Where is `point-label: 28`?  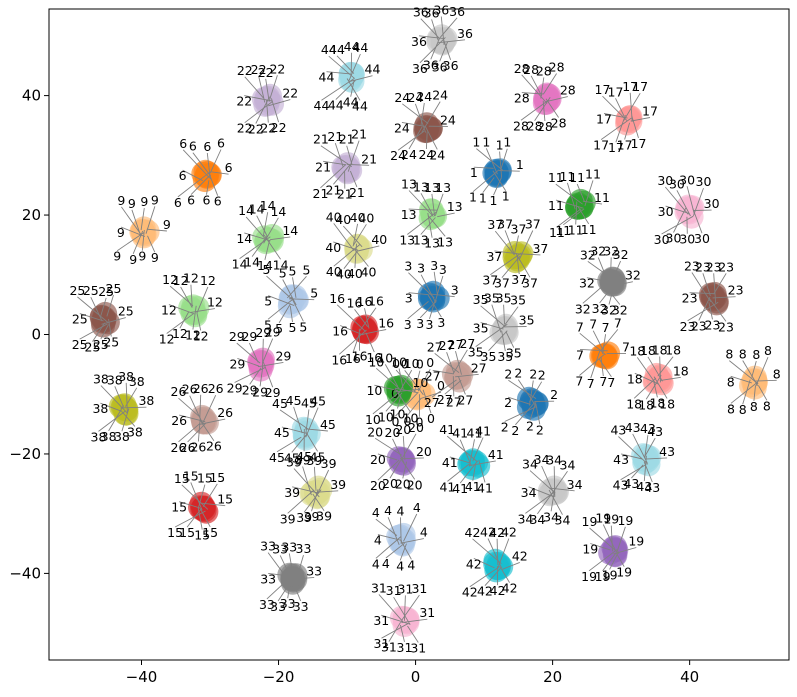 point-label: 28 is located at coordinates (521, 125).